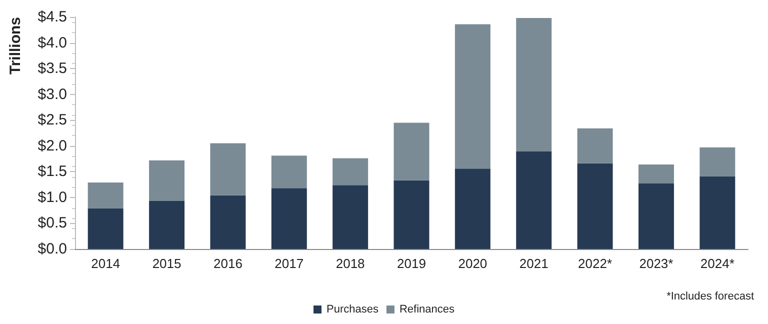 Image resolution: width=768 pixels, height=324 pixels. Describe the element at coordinates (656, 263) in the screenshot. I see `x-tick-label: 2023*` at that location.